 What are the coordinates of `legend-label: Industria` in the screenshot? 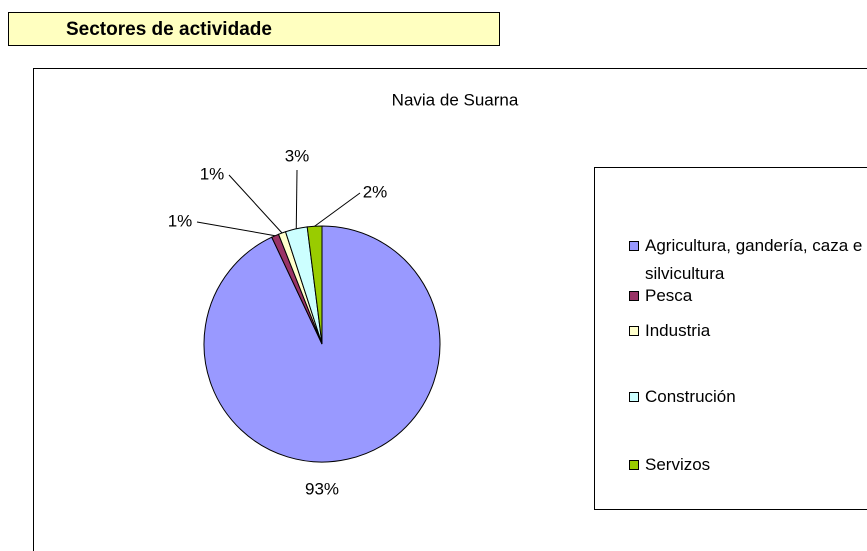 It's located at (678, 330).